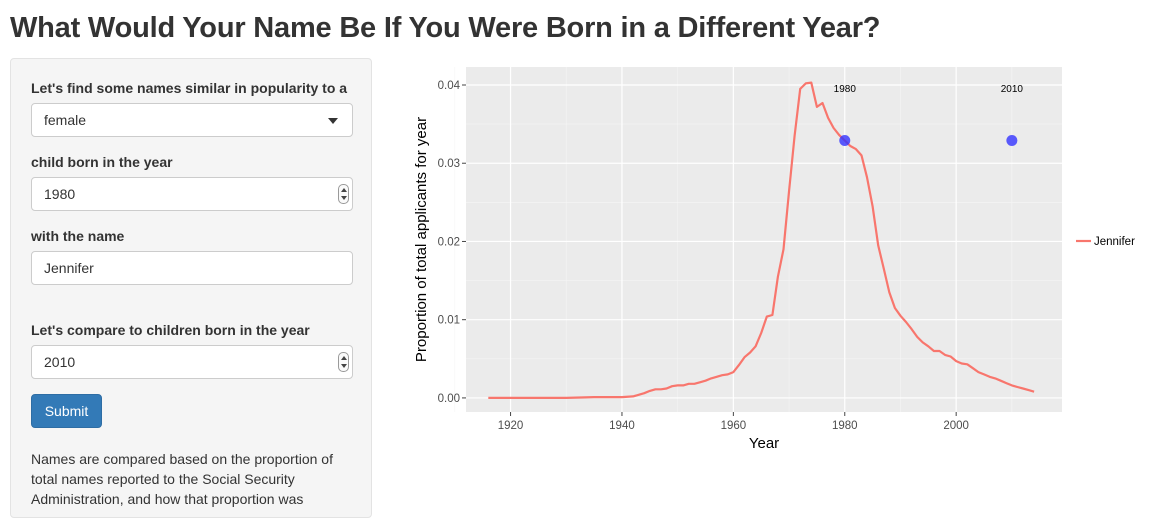 The width and height of the screenshot is (1150, 518). Describe the element at coordinates (192, 194) in the screenshot. I see `birth-year-input: 1980` at that location.